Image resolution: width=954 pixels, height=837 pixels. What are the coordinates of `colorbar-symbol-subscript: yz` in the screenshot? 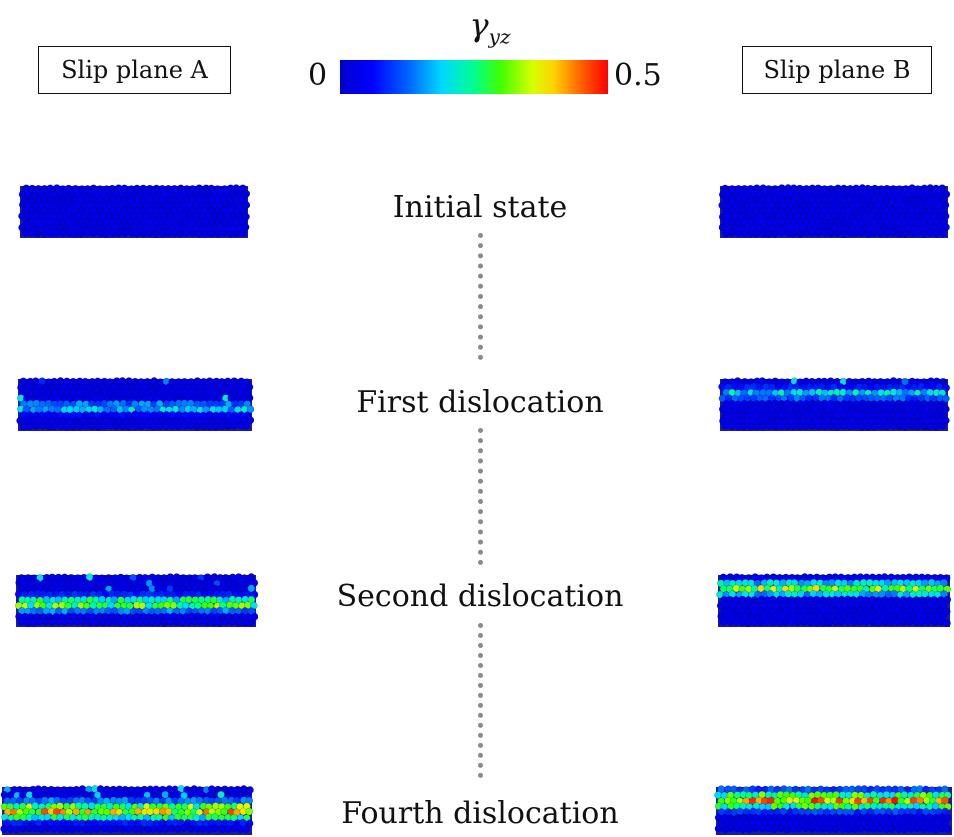 It's located at (499, 36).